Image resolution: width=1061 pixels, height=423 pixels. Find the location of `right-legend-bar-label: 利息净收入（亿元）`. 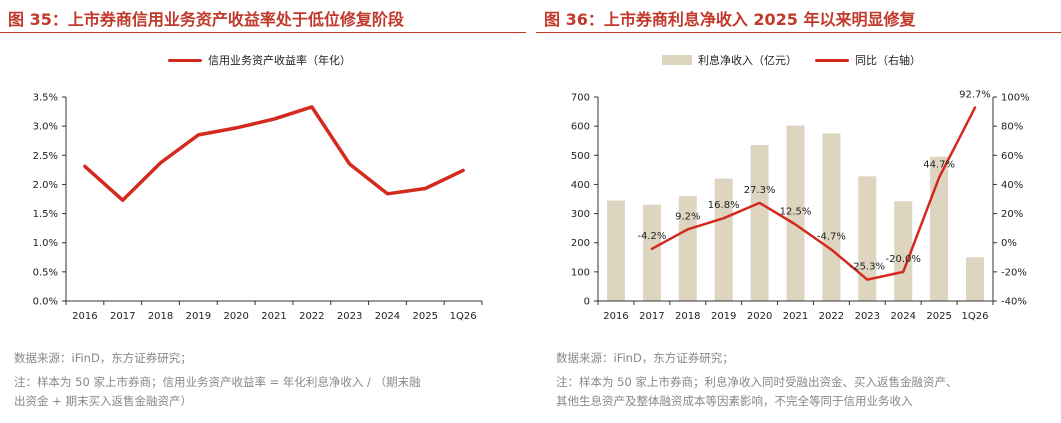

right-legend-bar-label: 利息净收入（亿元） is located at coordinates (747, 60).